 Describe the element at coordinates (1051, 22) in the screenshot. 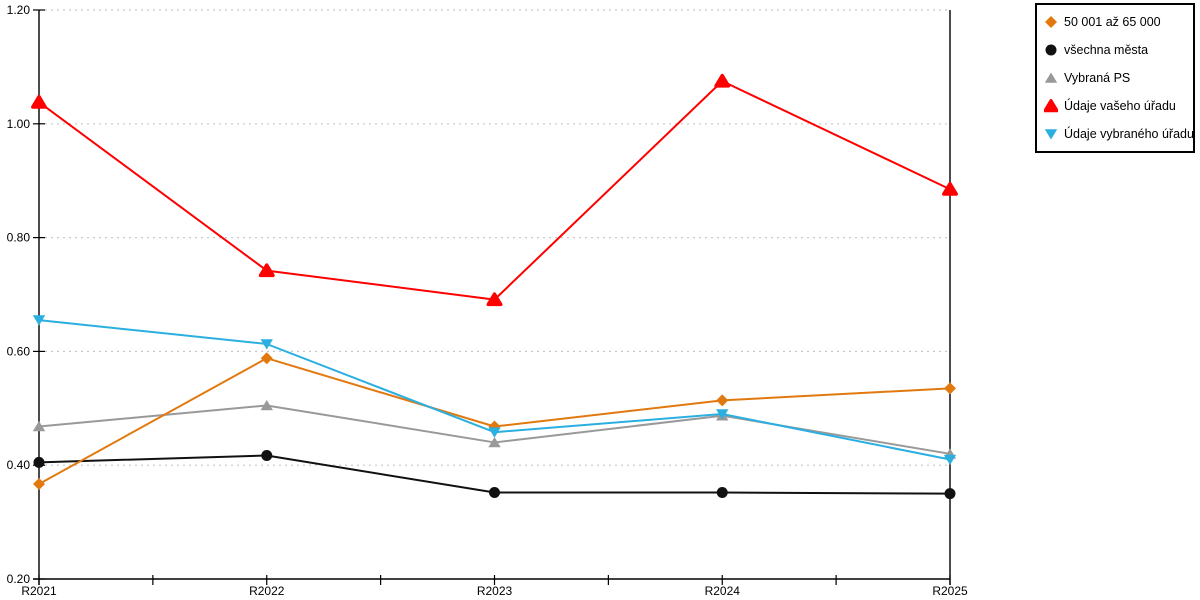

I see `diamond-icon` at that location.